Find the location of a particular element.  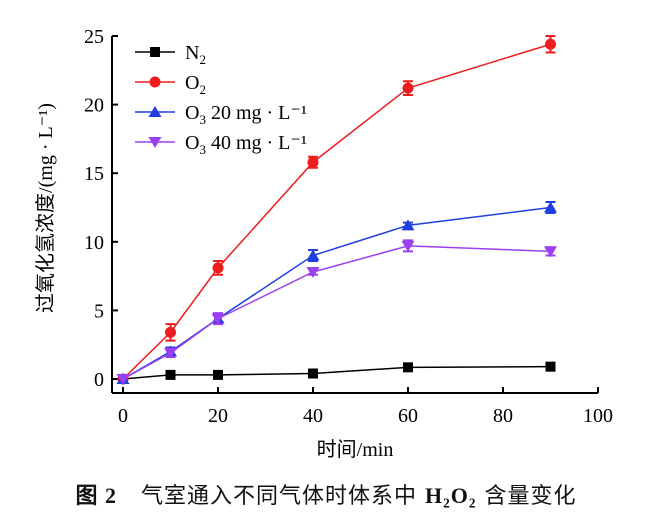

x-tick-label: 0 is located at coordinates (123, 416).